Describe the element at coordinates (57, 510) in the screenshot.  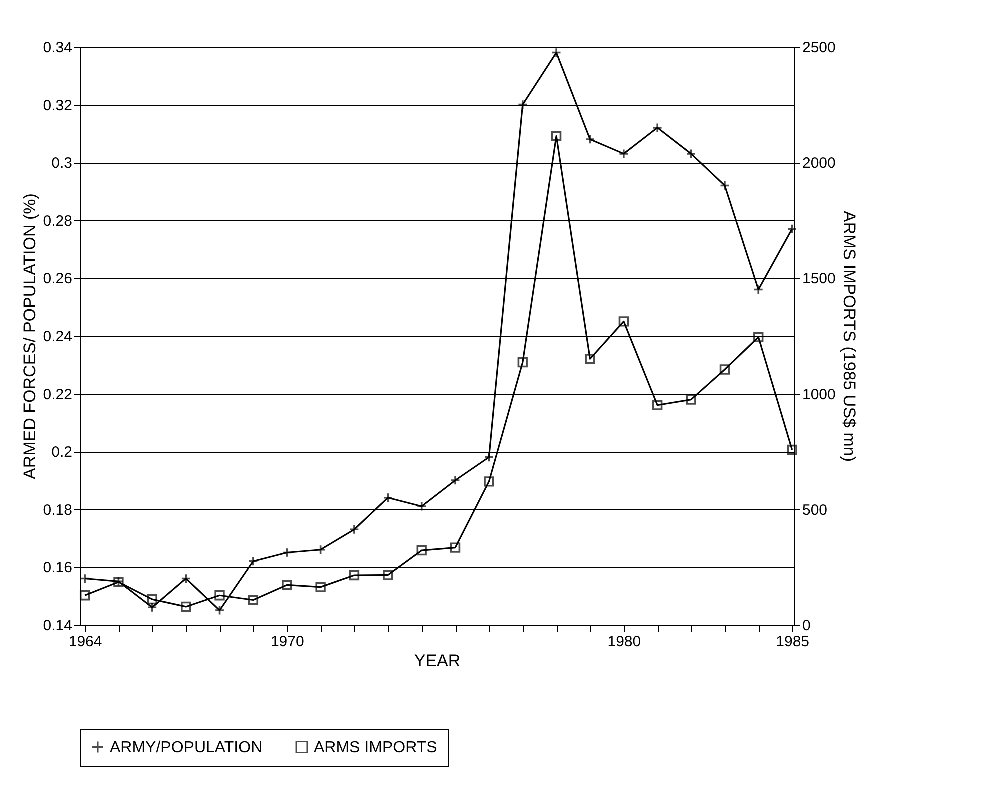
I see `y-tick-label: 0.18` at that location.